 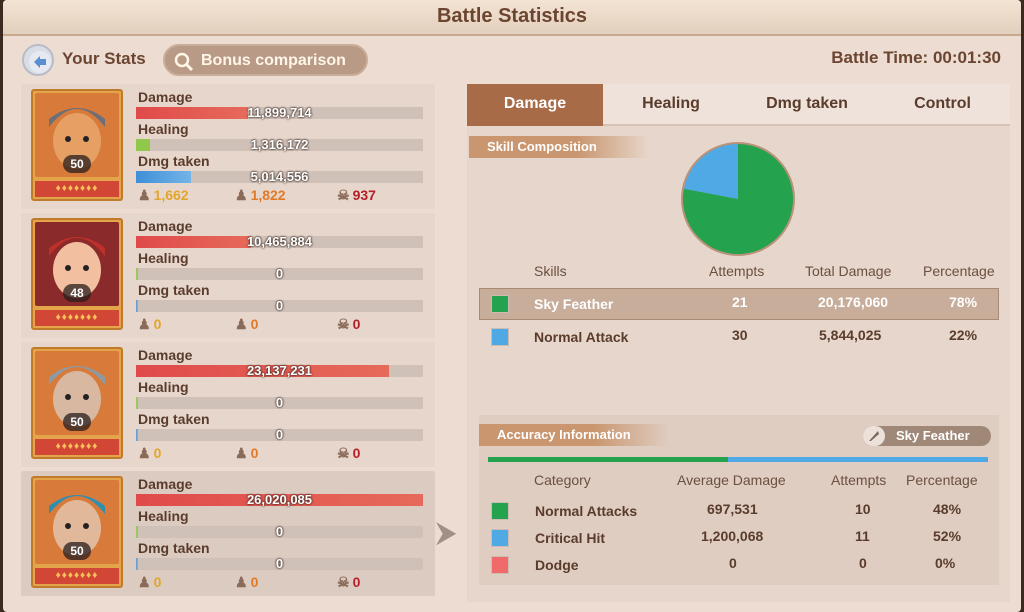 What do you see at coordinates (963, 335) in the screenshot?
I see `skill-percentage: 22%` at bounding box center [963, 335].